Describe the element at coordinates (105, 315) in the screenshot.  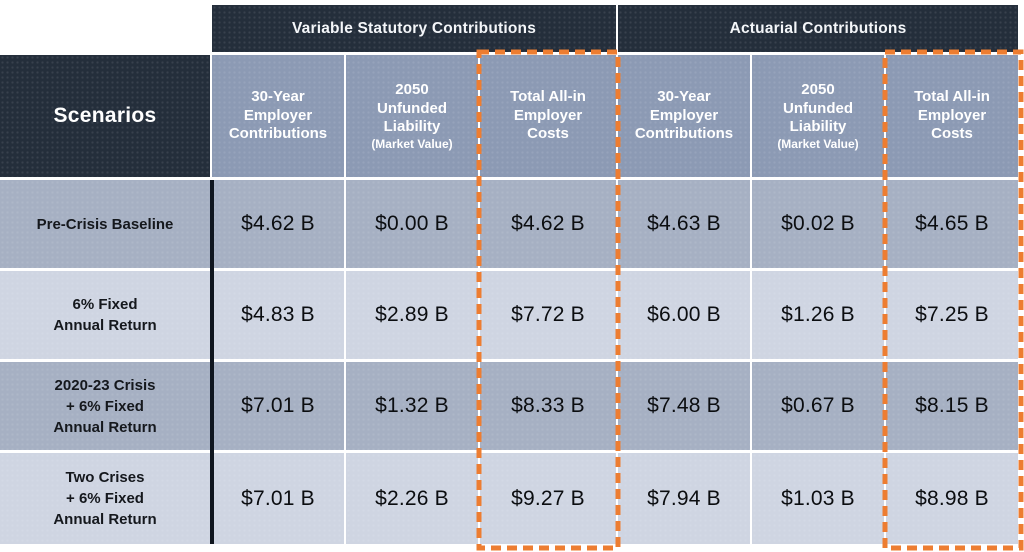
I see `row-label-6pct-fixed-return: 6% Fixed Annual Return` at that location.